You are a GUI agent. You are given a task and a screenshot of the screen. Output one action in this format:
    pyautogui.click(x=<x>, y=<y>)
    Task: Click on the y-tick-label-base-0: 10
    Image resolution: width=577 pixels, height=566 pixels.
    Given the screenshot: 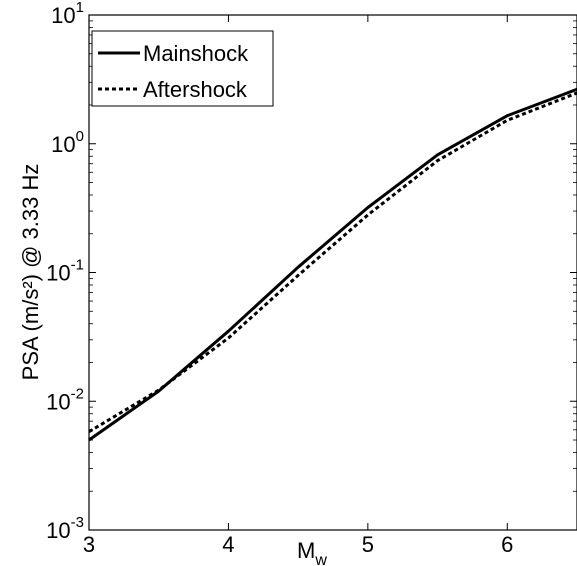 What is the action you would take?
    pyautogui.click(x=58, y=530)
    